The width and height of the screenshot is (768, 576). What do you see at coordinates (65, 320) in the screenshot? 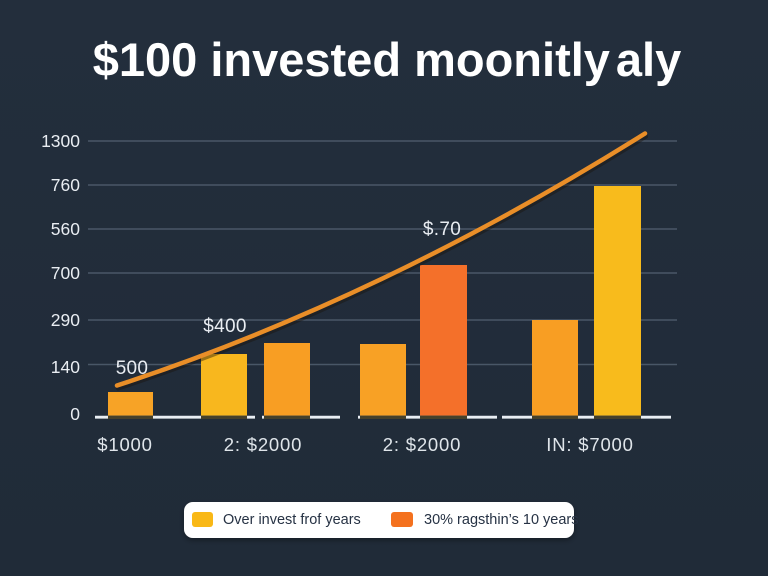
I see `svg-text: 290` at bounding box center [65, 320].